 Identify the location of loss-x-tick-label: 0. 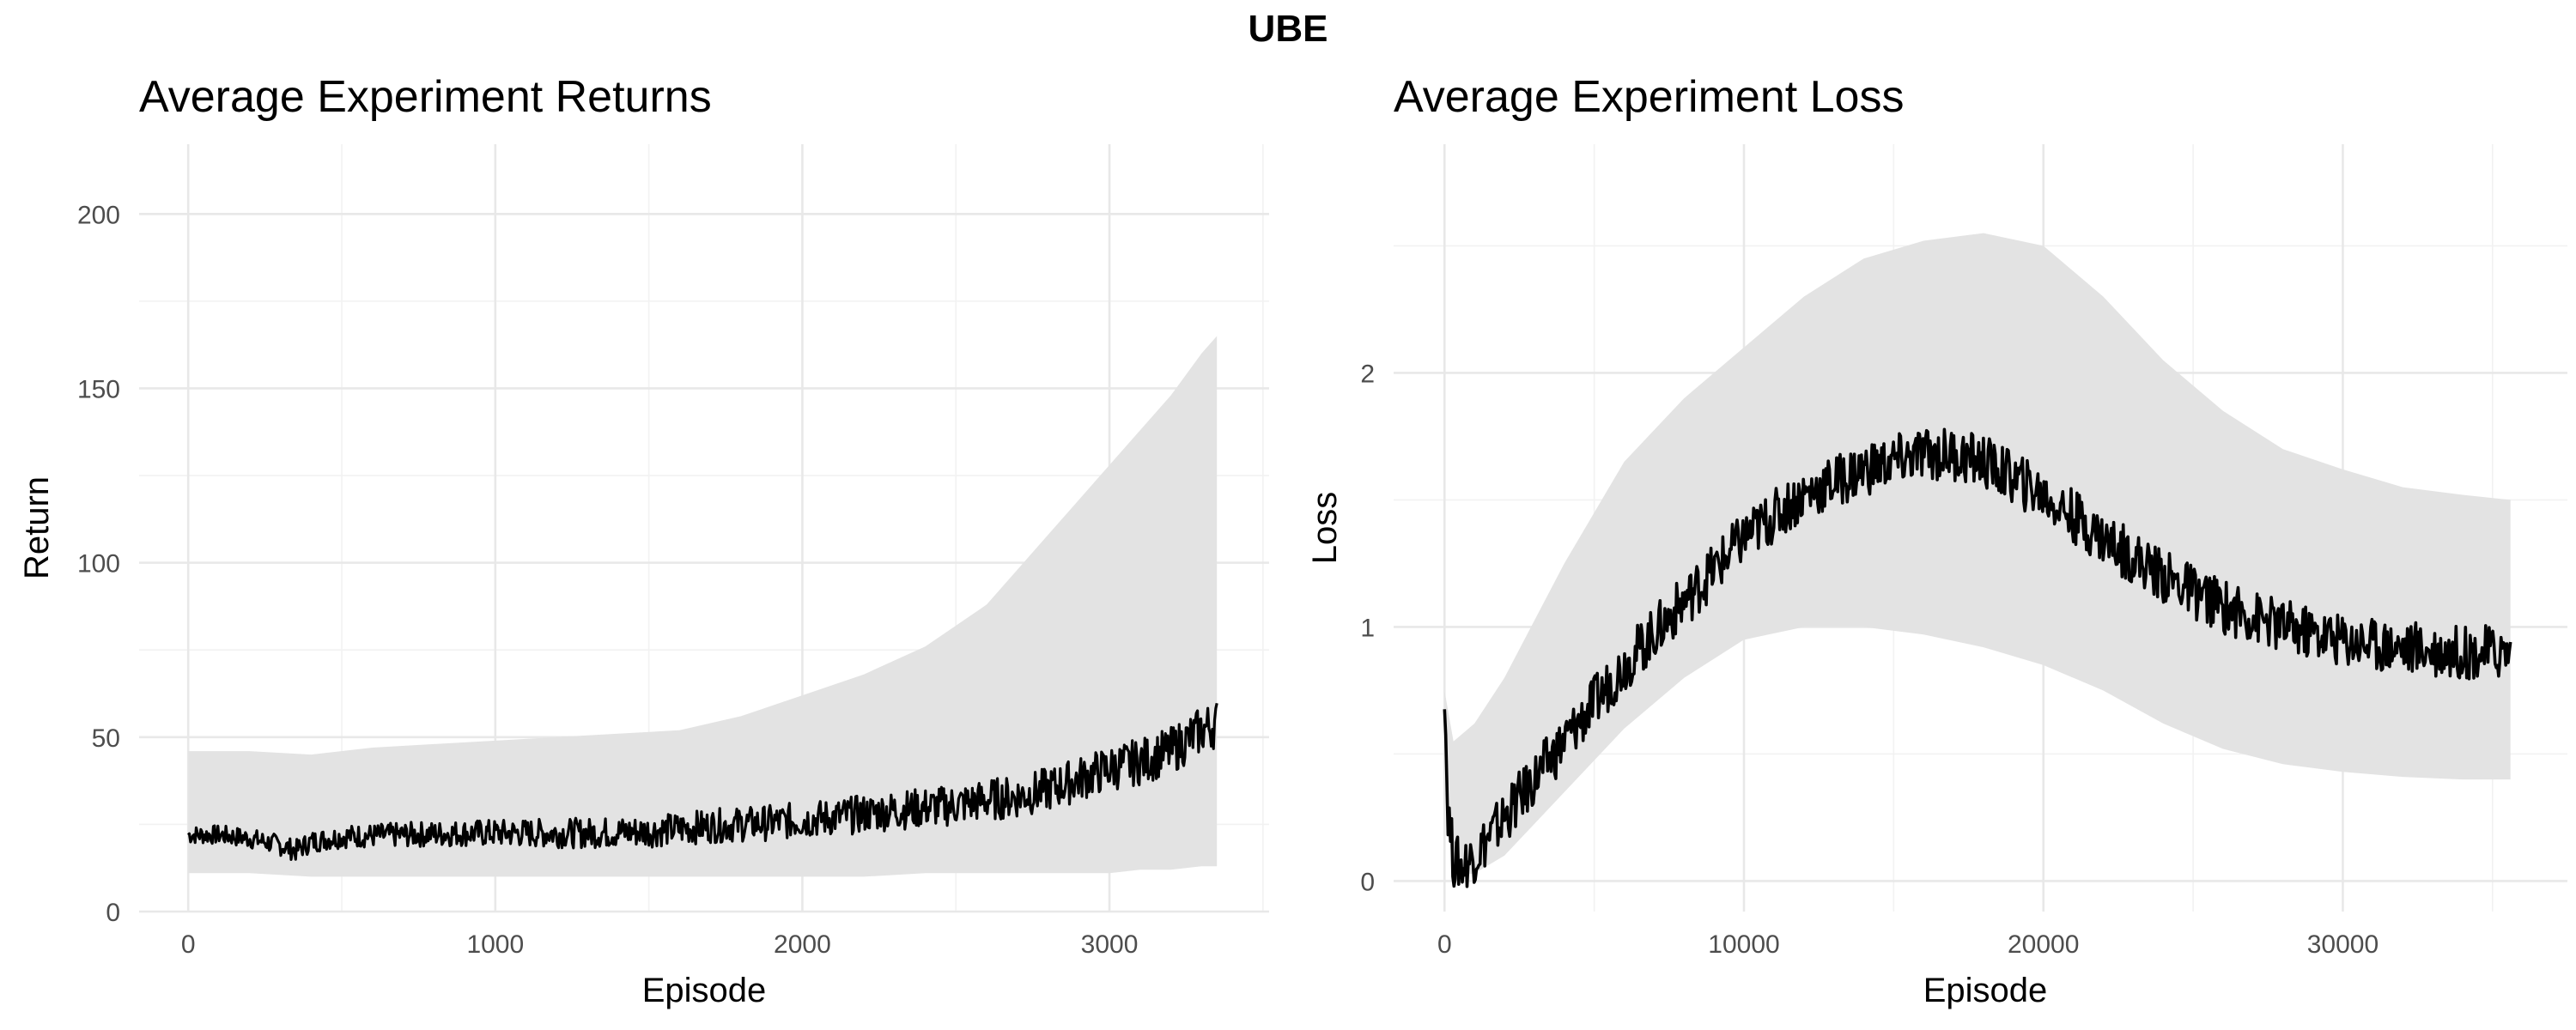
(1444, 944).